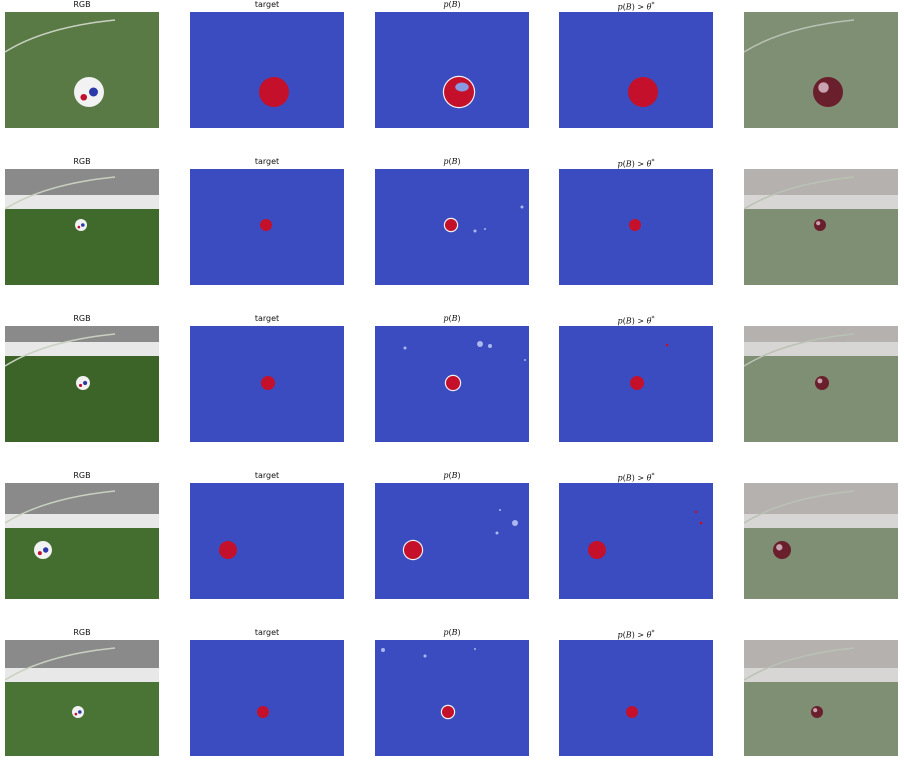  What do you see at coordinates (597, 550) in the screenshot?
I see `ball-thresholded` at bounding box center [597, 550].